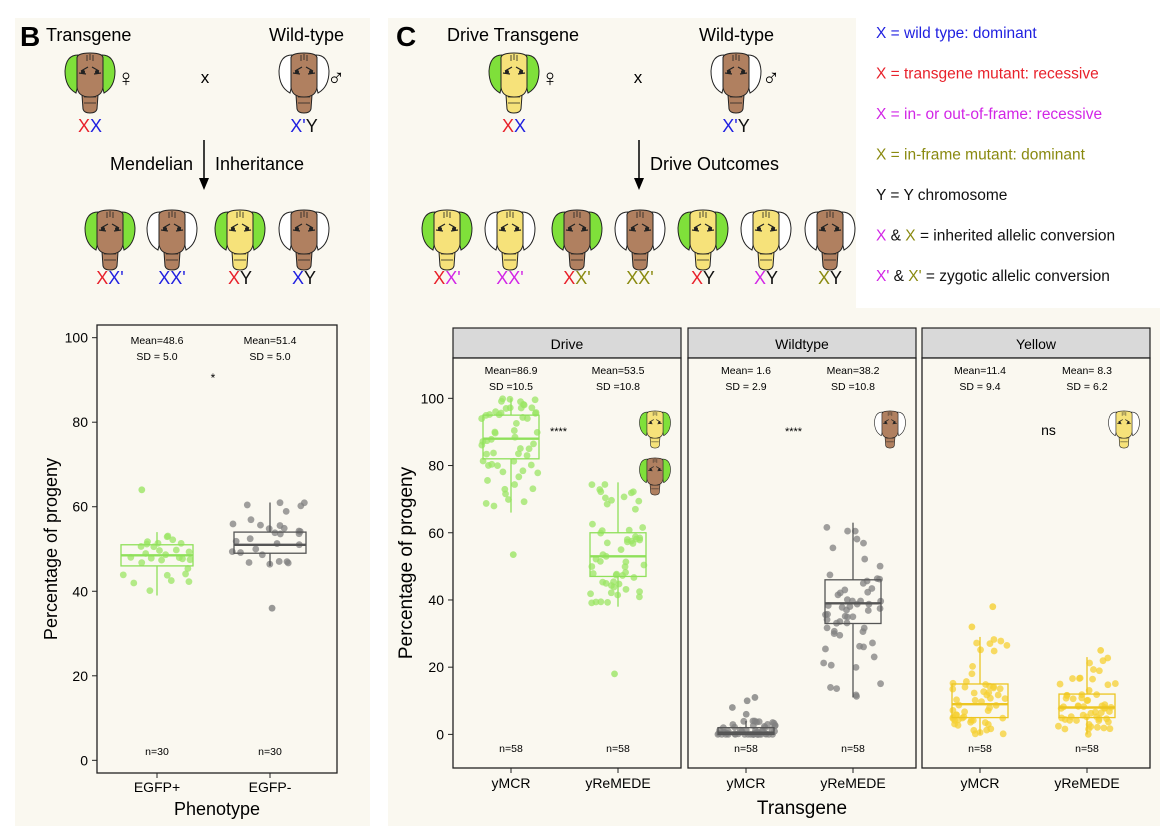 This screenshot has width=1172, height=830. I want to click on panel-c-parent2-genotype: X'Y, so click(735, 126).